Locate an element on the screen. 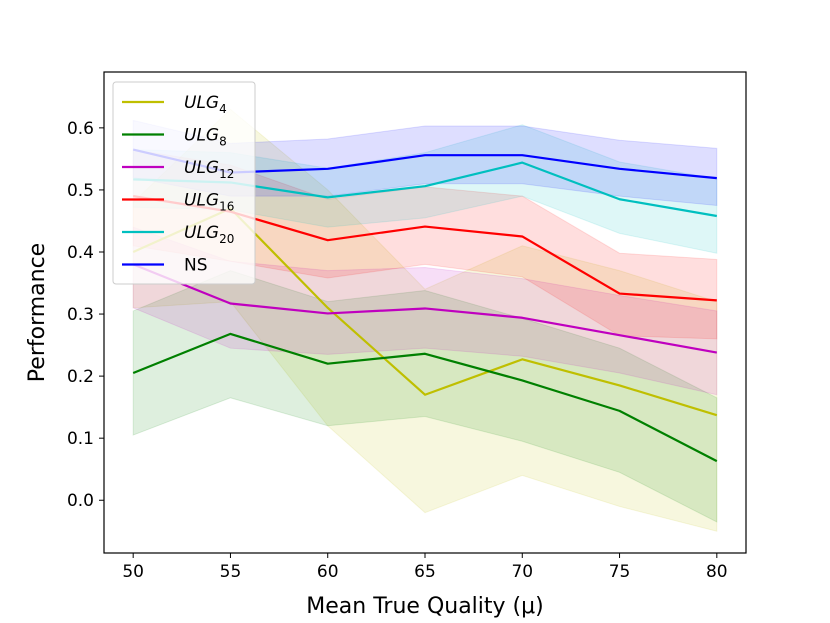 The image size is (830, 623). y-axis-label: Performance is located at coordinates (37, 312).